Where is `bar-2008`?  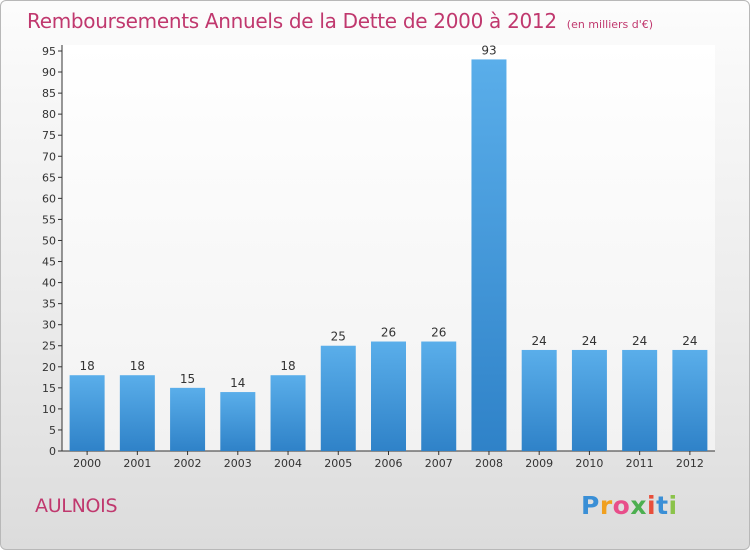
bar-2008 is located at coordinates (489, 255).